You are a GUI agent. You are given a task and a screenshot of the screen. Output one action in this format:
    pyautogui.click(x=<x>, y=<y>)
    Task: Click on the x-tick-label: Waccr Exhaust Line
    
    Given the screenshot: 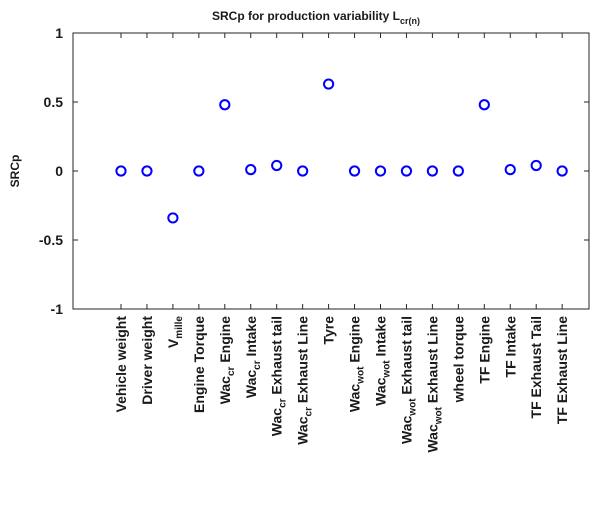 What is the action you would take?
    pyautogui.click(x=305, y=380)
    